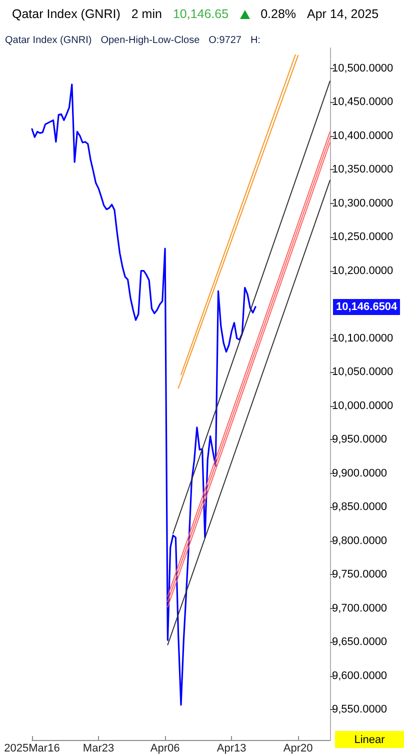  I want to click on y-tick-label: 10,300.0000, so click(363, 203).